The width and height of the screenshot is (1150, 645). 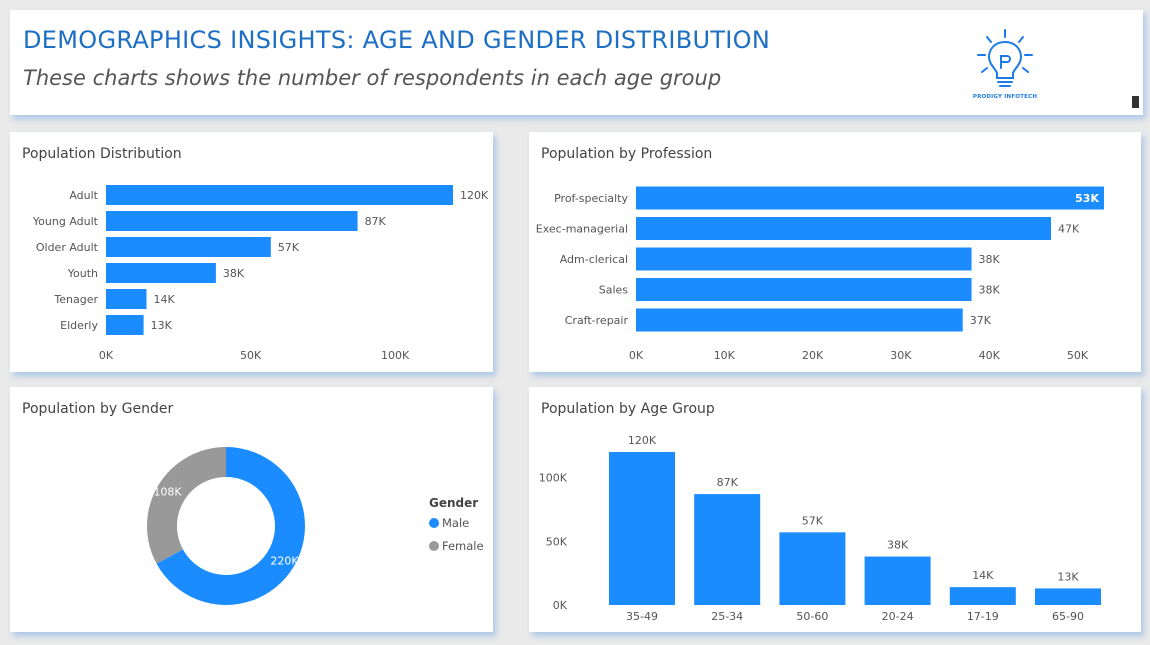 What do you see at coordinates (983, 616) in the screenshot?
I see `category-label-17-19: 17-19` at bounding box center [983, 616].